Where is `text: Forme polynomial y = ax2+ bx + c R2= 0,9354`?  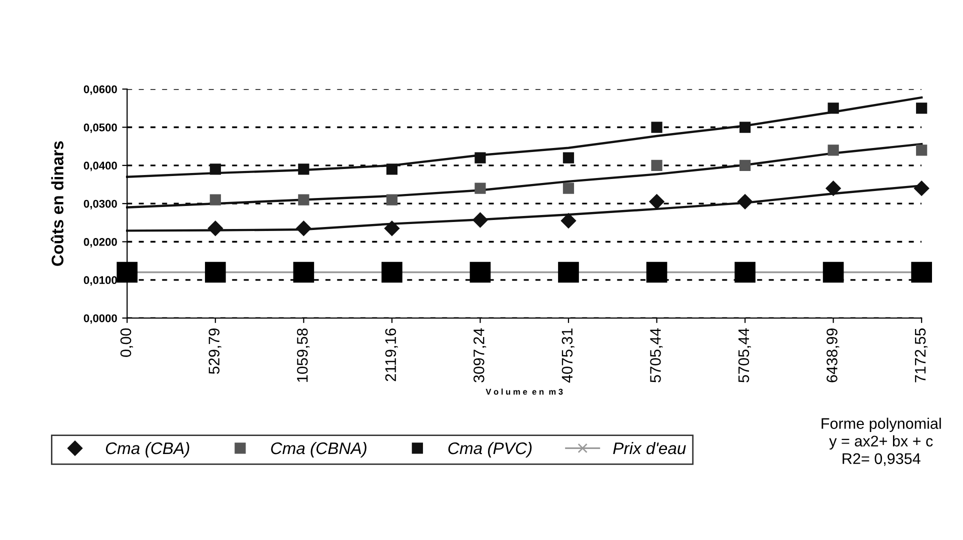
text: Forme polynomial y = ax2+ bx + c R2= 0,9354 is located at coordinates (881, 442).